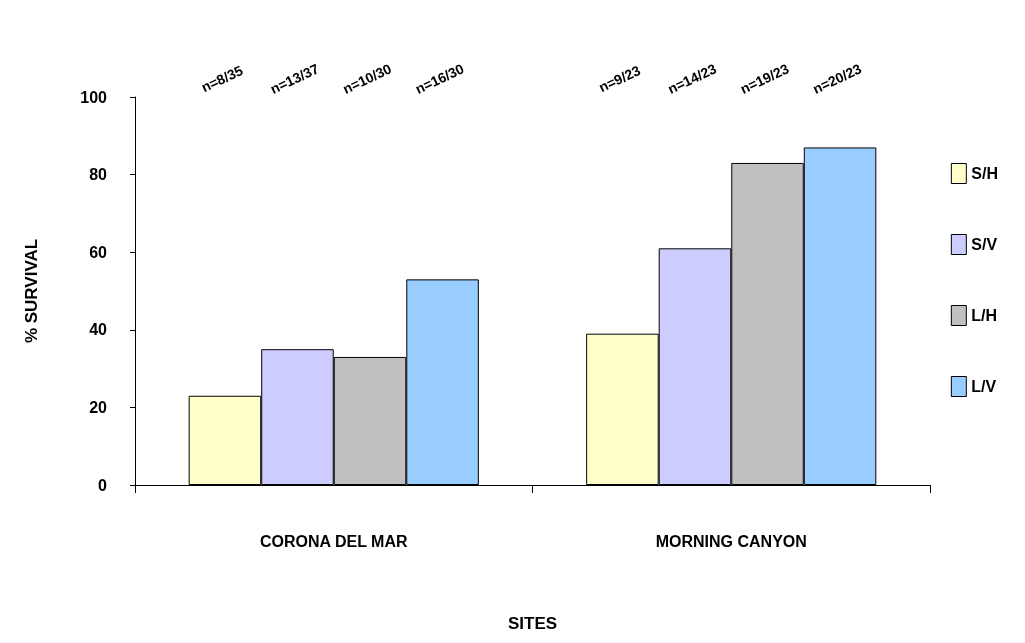 The image size is (1025, 643). I want to click on legend-label: L/V, so click(984, 386).